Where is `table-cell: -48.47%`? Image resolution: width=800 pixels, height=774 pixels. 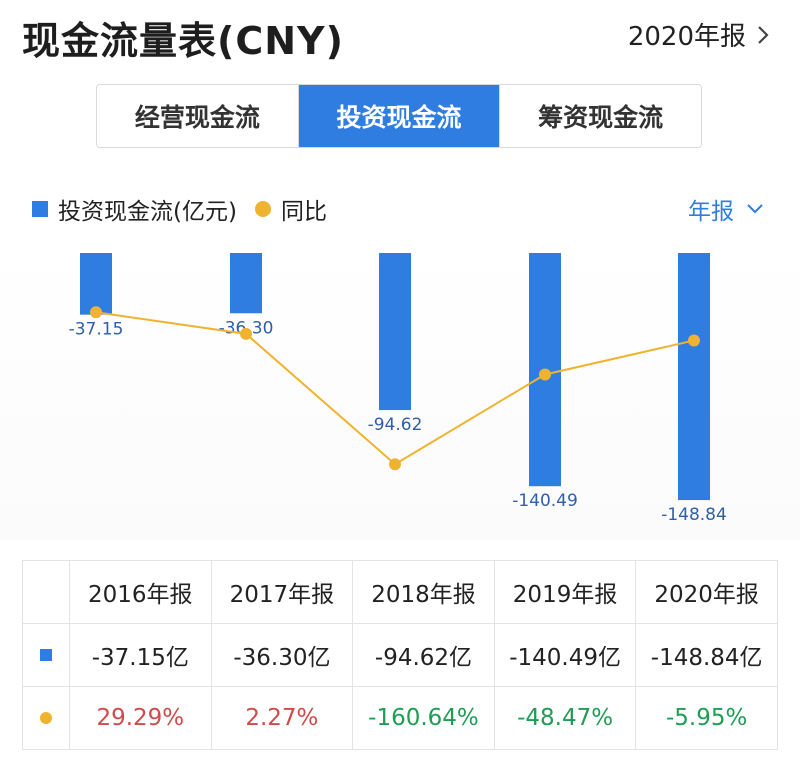 table-cell: -48.47% is located at coordinates (566, 718).